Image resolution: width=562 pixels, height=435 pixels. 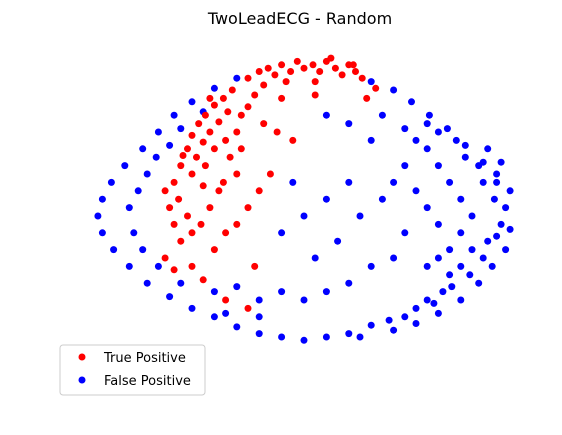 I want to click on legend-marker-false-positive, so click(x=82, y=380).